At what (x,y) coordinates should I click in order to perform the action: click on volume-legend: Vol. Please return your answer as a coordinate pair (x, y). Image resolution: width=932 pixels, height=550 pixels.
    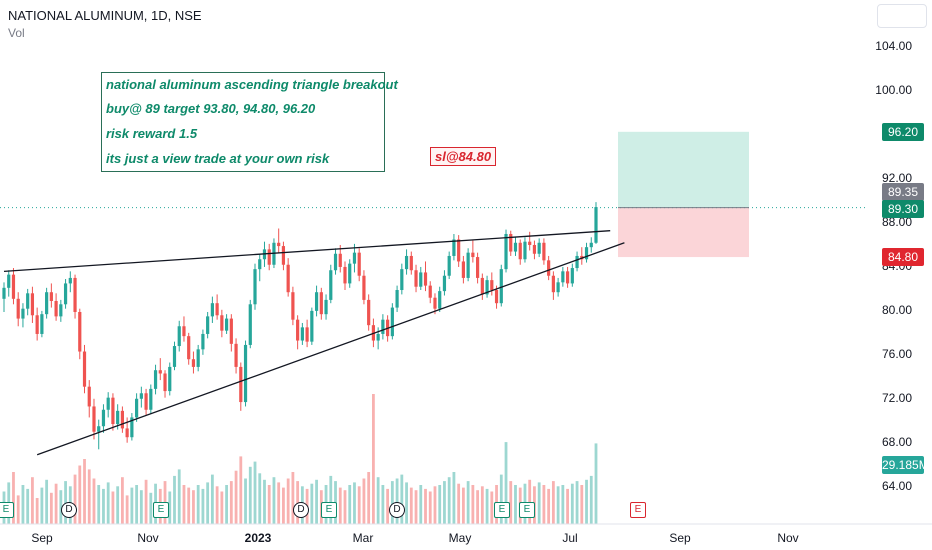
    Looking at the image, I should click on (16, 33).